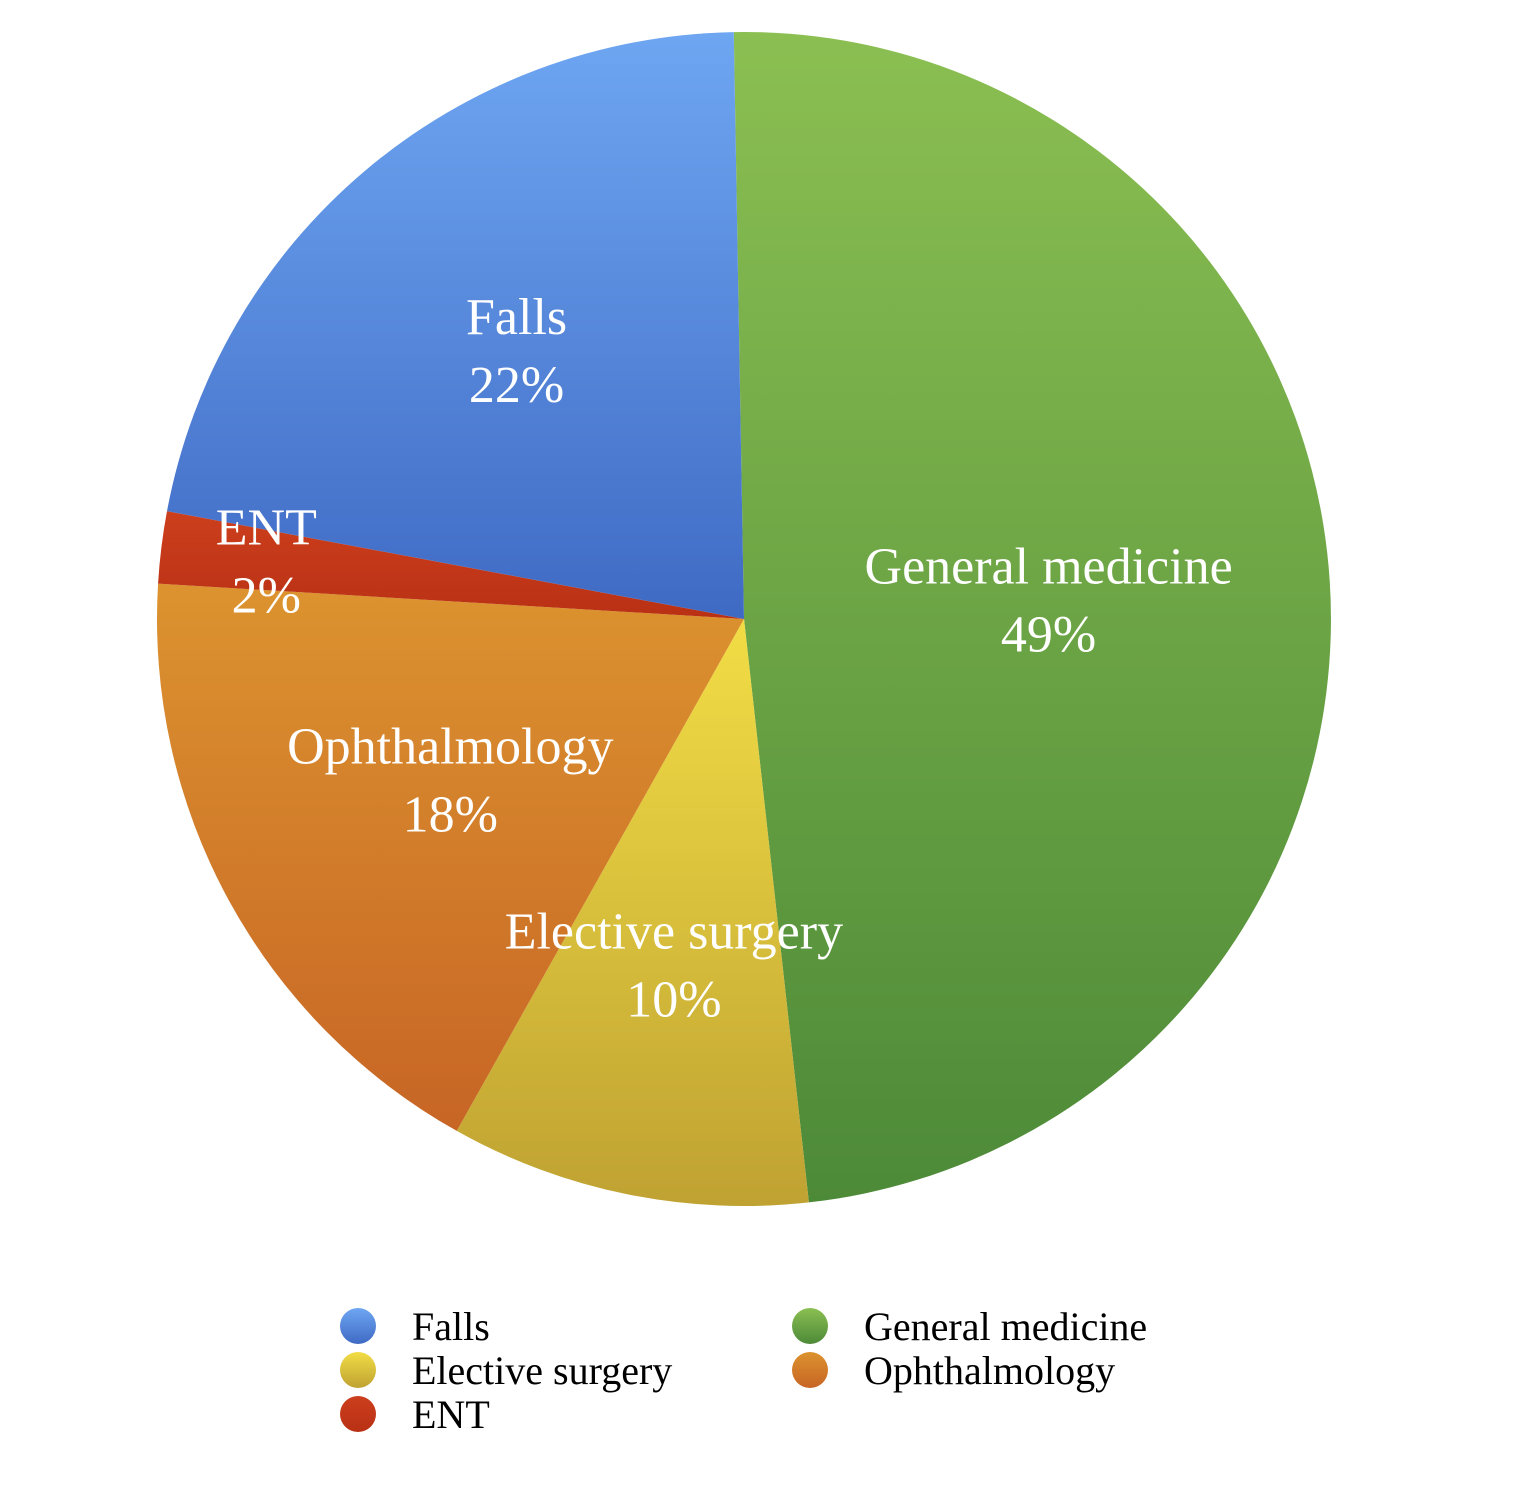  What do you see at coordinates (451, 565) in the screenshot?
I see `slice-ent` at bounding box center [451, 565].